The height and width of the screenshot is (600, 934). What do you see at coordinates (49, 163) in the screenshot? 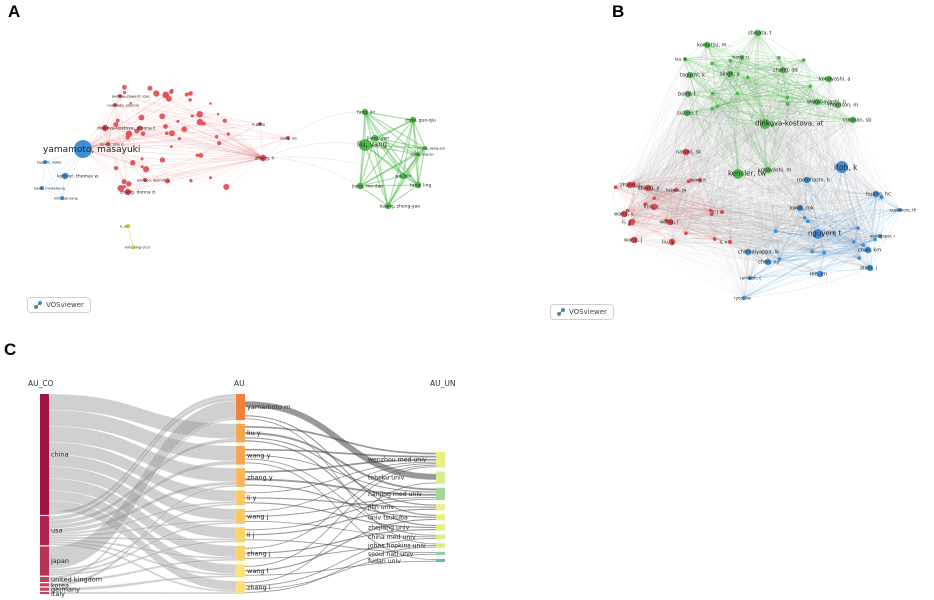
I see `node-label: taguchi, keiko` at bounding box center [49, 163].